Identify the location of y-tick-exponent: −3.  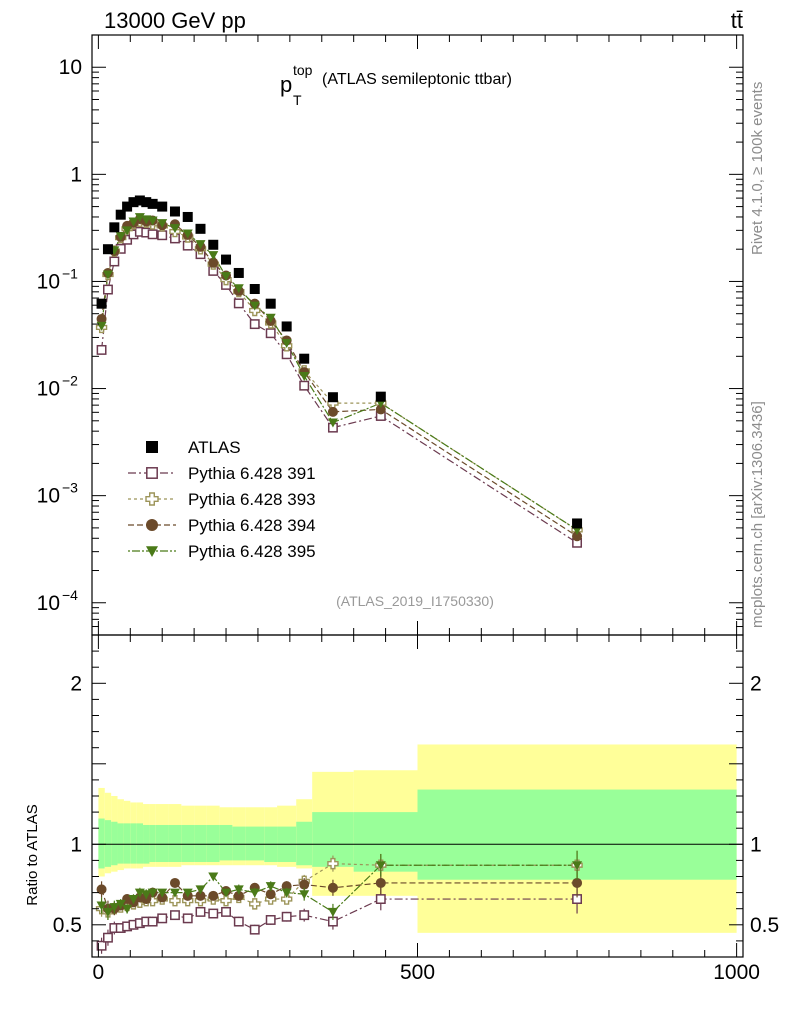
(70, 488).